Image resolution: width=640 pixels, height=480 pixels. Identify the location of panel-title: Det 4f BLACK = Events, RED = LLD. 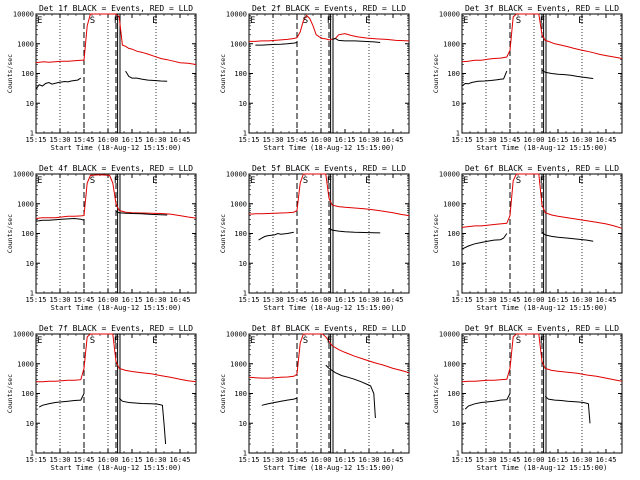
(116, 168).